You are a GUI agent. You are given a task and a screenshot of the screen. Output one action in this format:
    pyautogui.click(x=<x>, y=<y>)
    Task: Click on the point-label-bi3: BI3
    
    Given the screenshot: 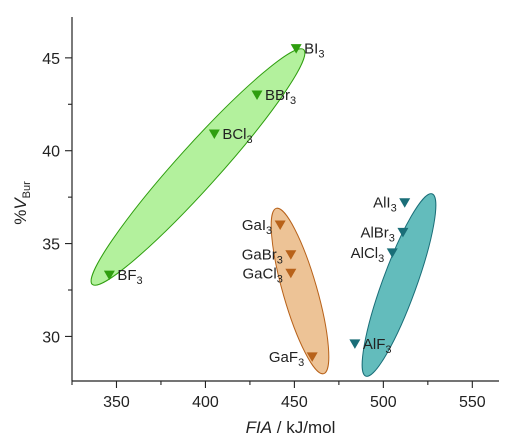 What is the action you would take?
    pyautogui.click(x=314, y=51)
    